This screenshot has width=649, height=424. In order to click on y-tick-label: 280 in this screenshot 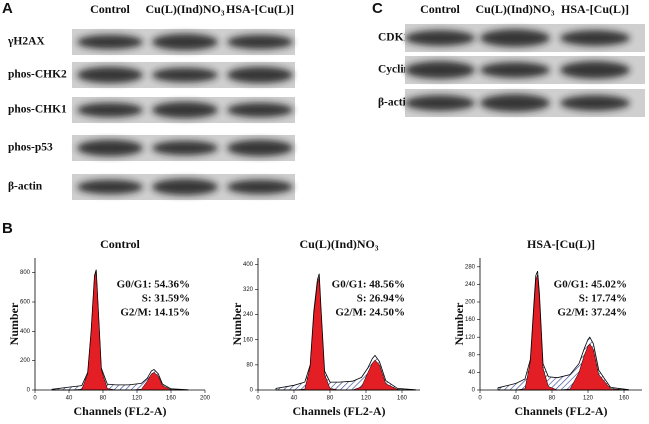, I will do `click(470, 267)`.